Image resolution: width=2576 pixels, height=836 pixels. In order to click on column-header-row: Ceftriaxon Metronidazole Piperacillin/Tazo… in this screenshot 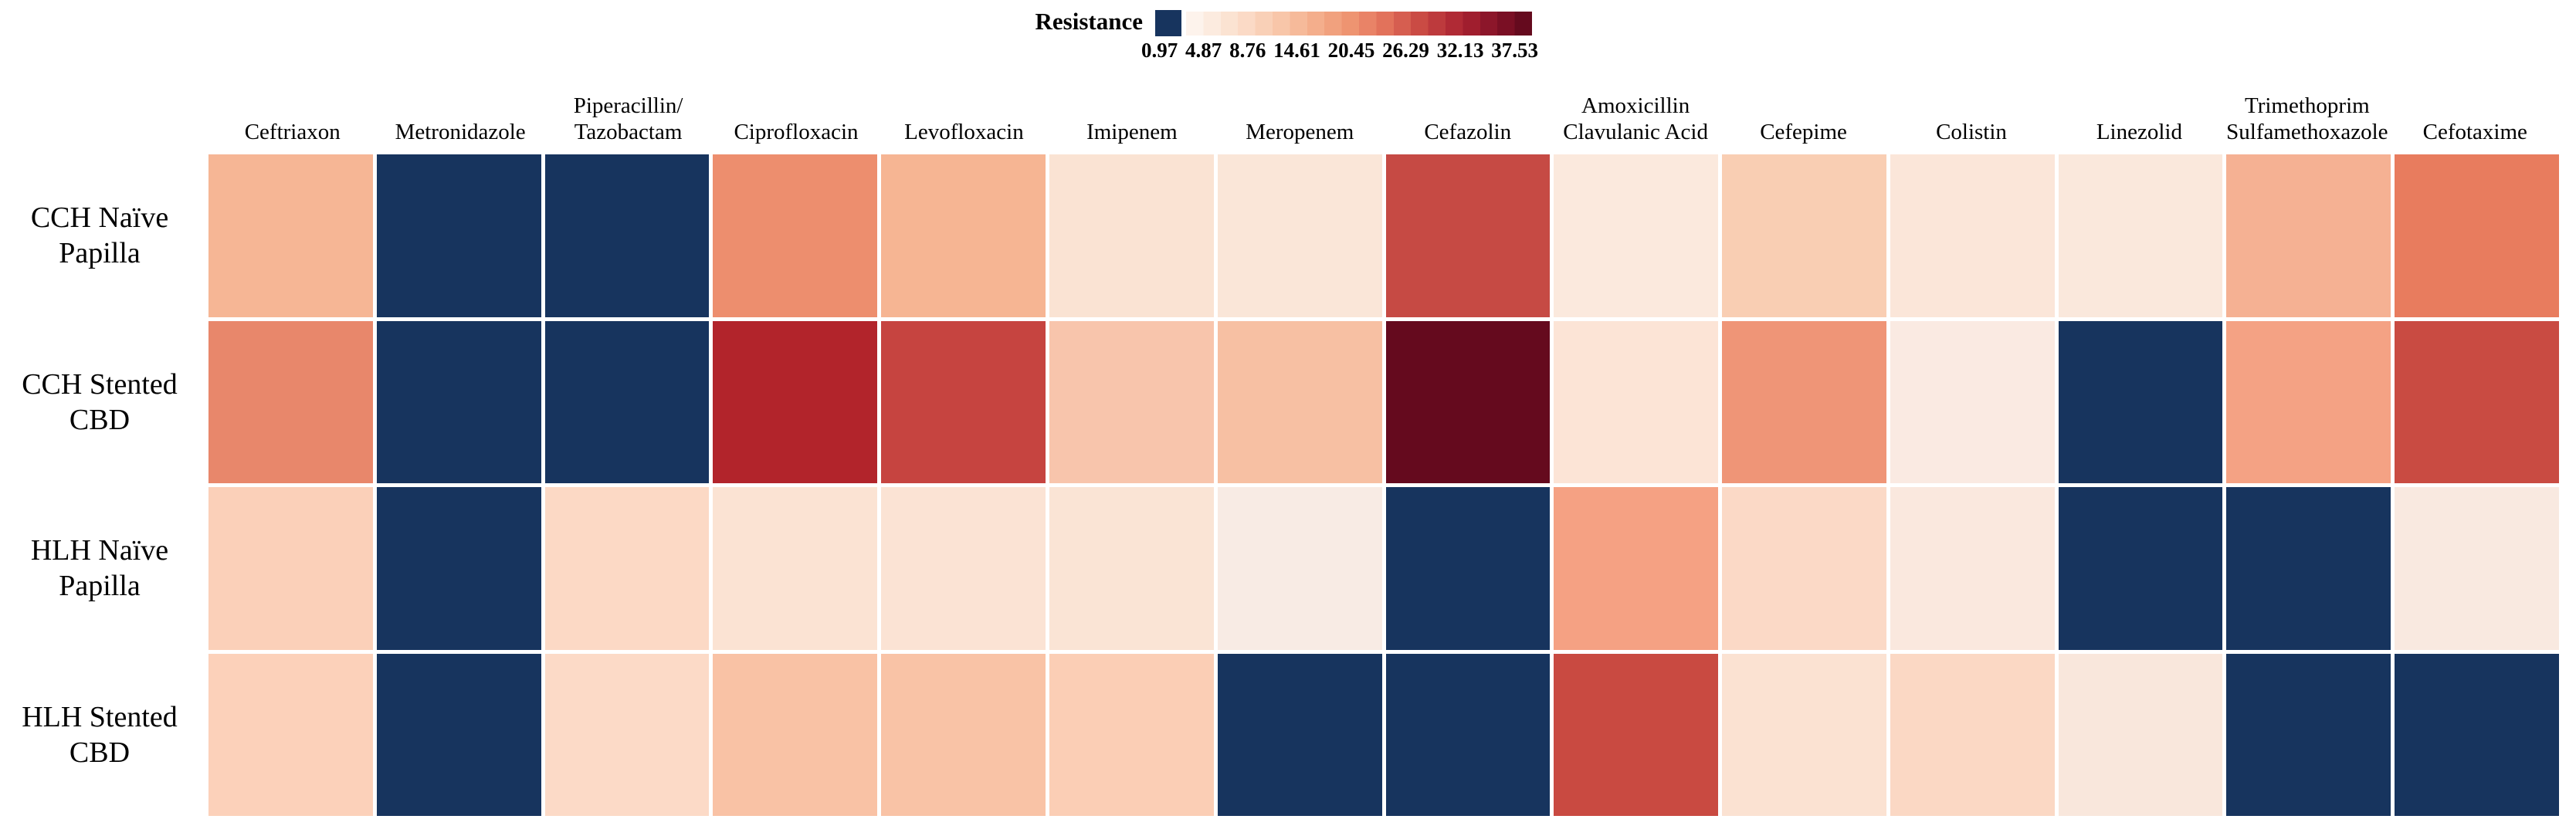, I will do `click(1383, 107)`.